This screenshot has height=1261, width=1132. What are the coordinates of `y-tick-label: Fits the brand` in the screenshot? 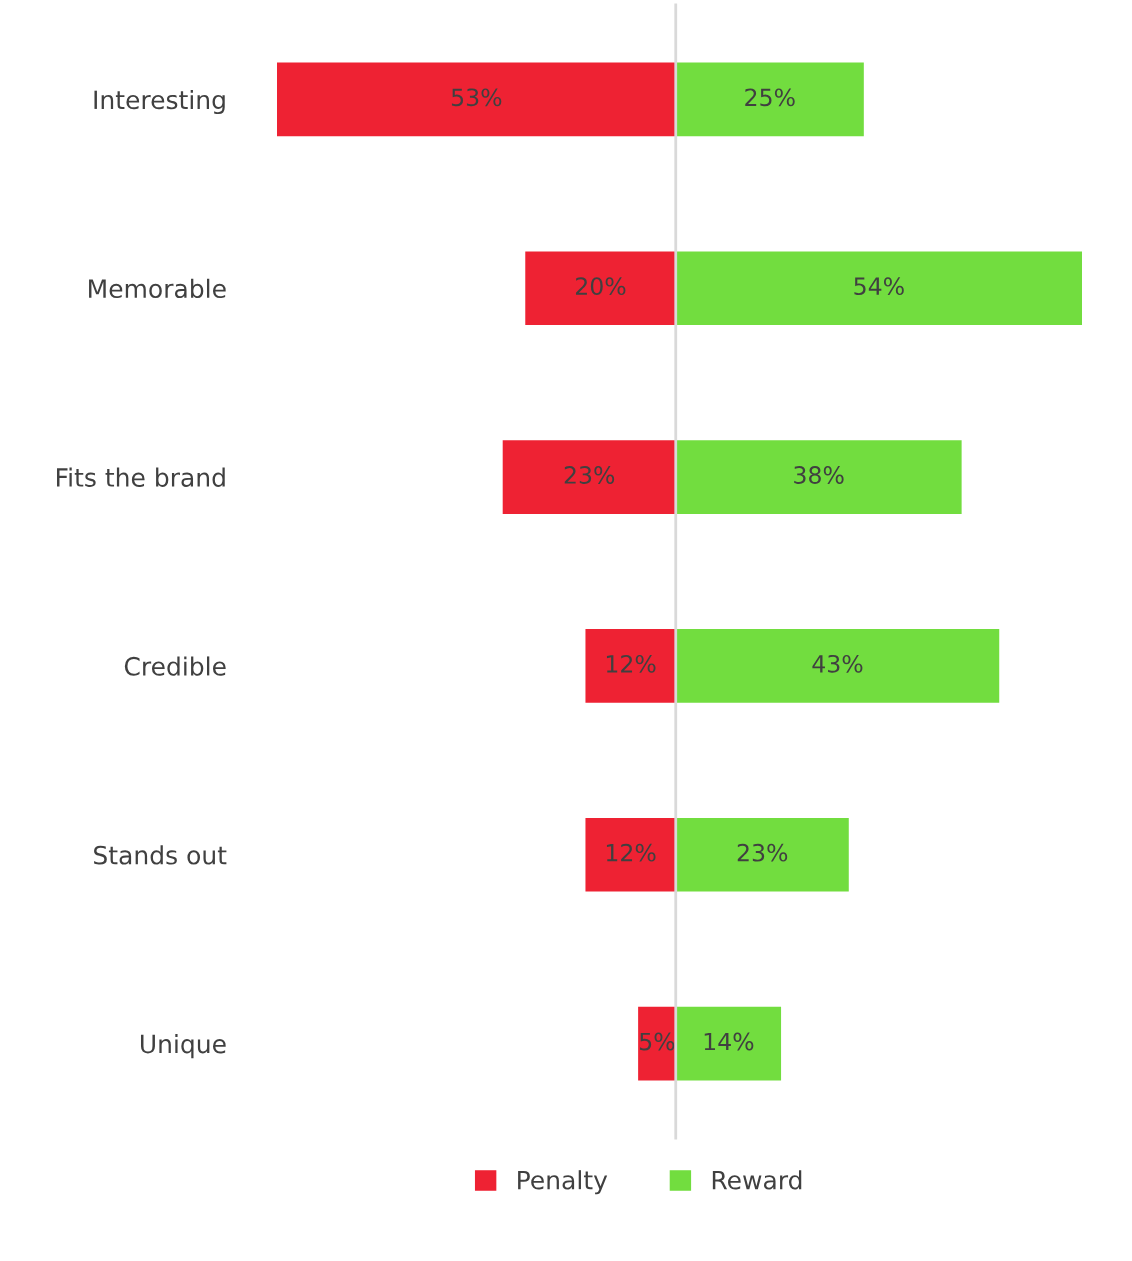 It's located at (141, 477).